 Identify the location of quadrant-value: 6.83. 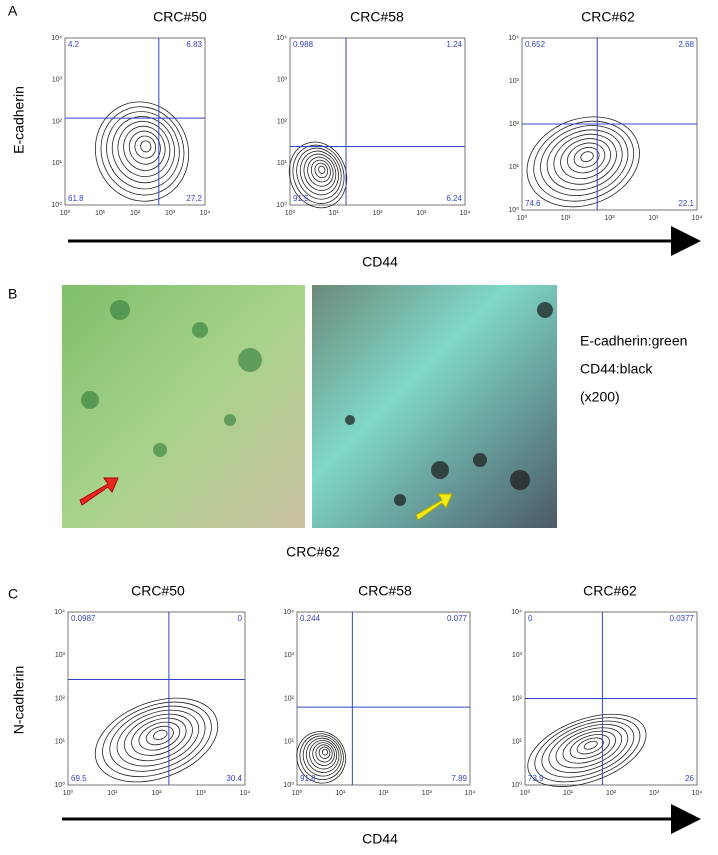
(194, 44).